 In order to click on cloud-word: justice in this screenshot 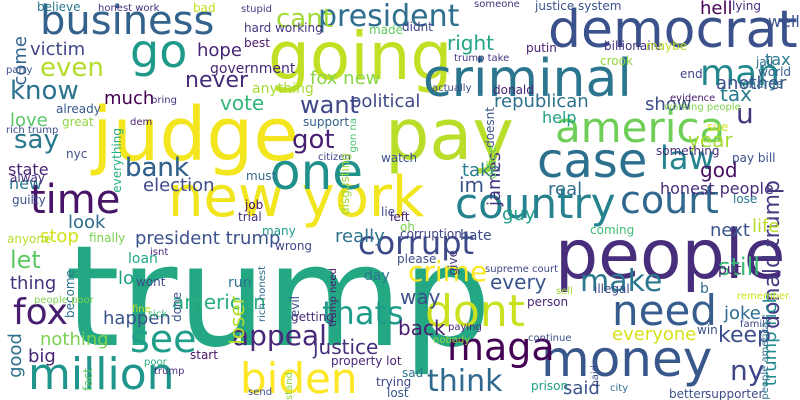, I will do `click(346, 347)`.